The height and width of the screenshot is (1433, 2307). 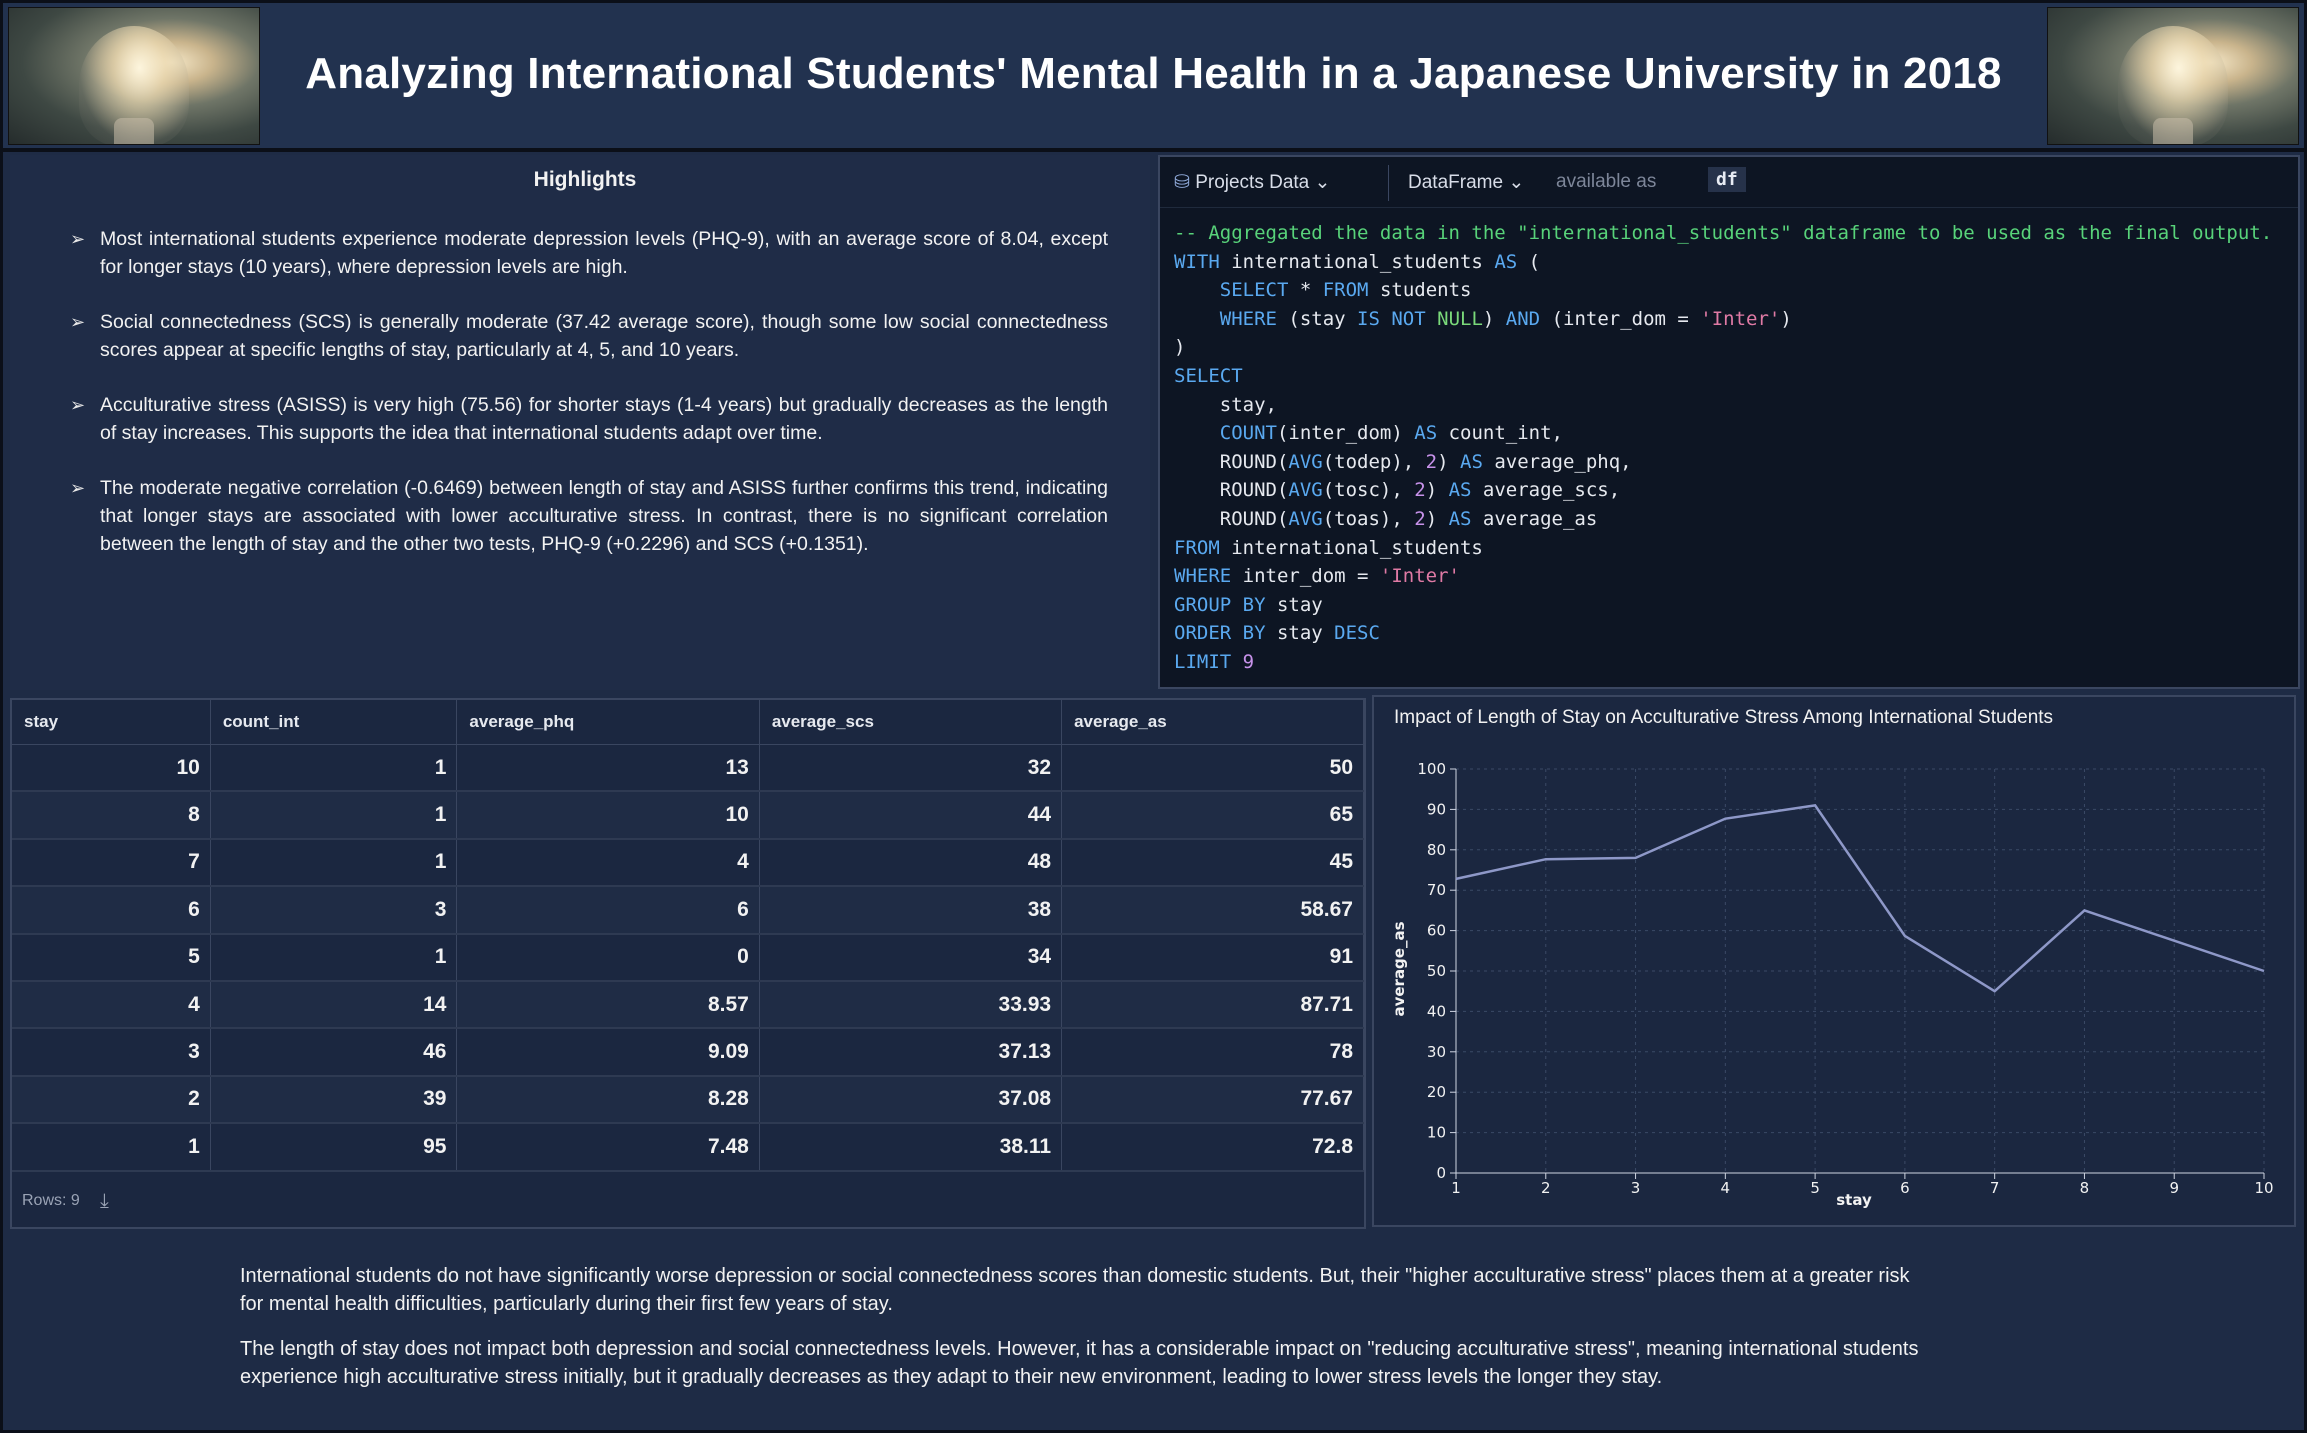 I want to click on cell-average-scs: 38, so click(x=911, y=910).